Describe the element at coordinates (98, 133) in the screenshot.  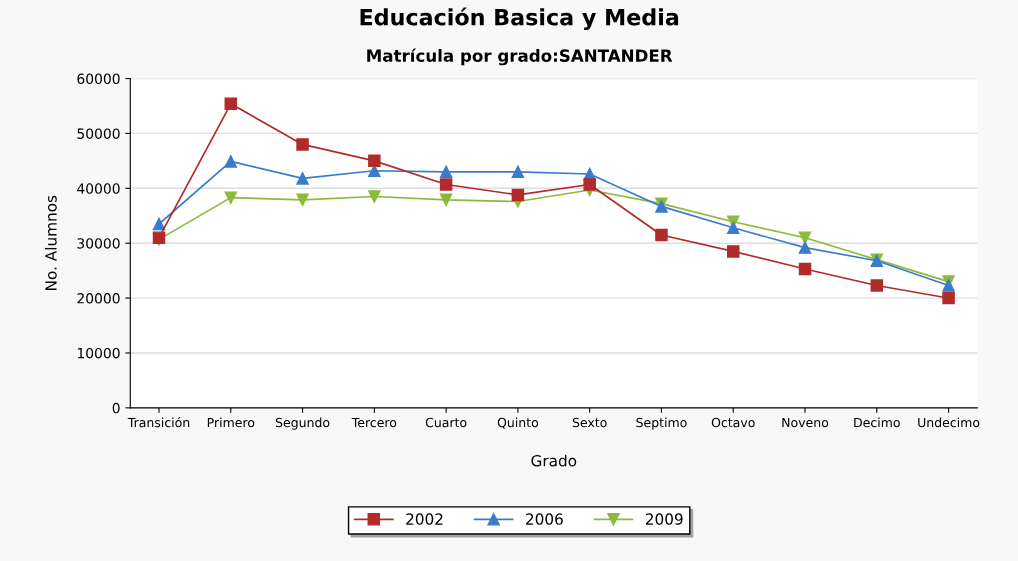
I see `y-tick-label: 50000` at that location.